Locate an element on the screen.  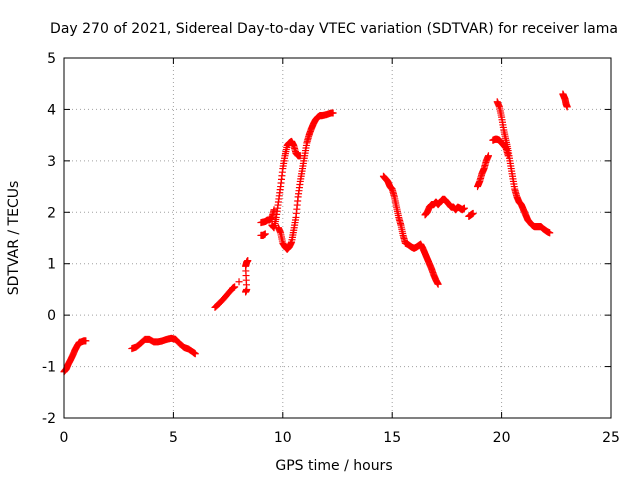
x-tick-label: 25 is located at coordinates (611, 438).